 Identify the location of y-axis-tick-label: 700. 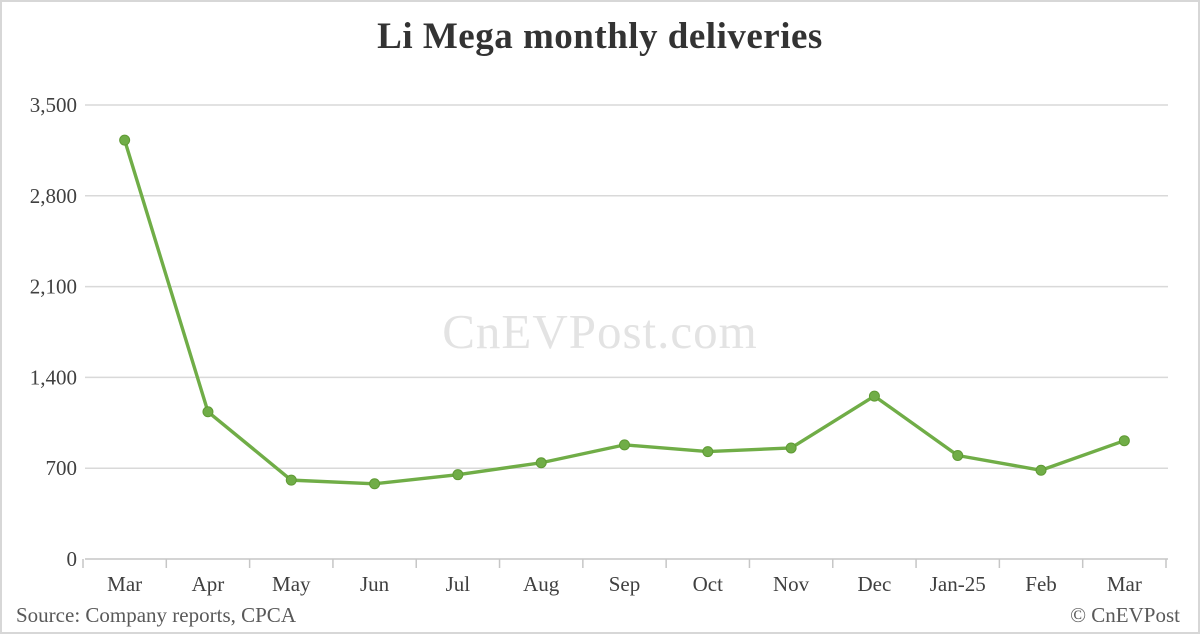
(62, 468).